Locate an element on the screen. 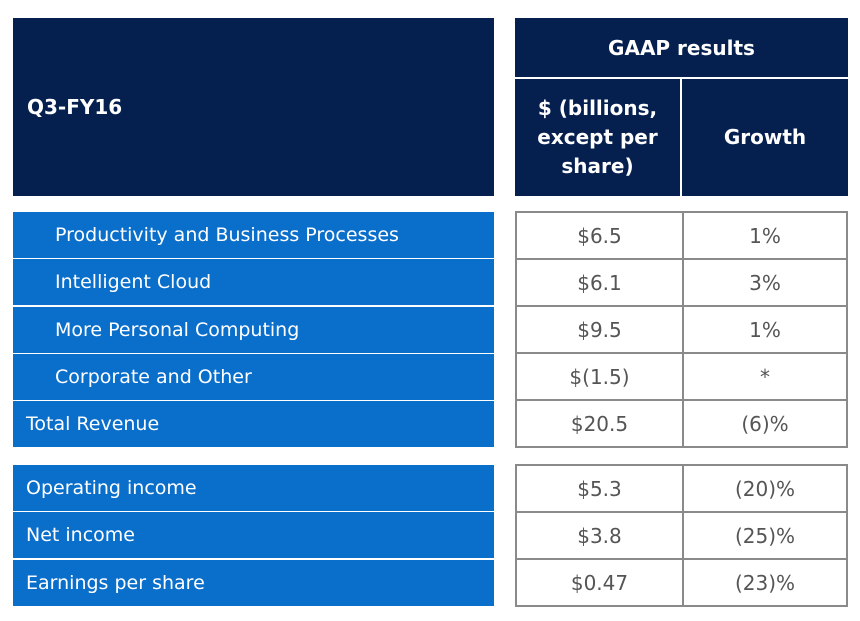 Image resolution: width=860 pixels, height=621 pixels. growth-cell: (25)% is located at coordinates (765, 535).